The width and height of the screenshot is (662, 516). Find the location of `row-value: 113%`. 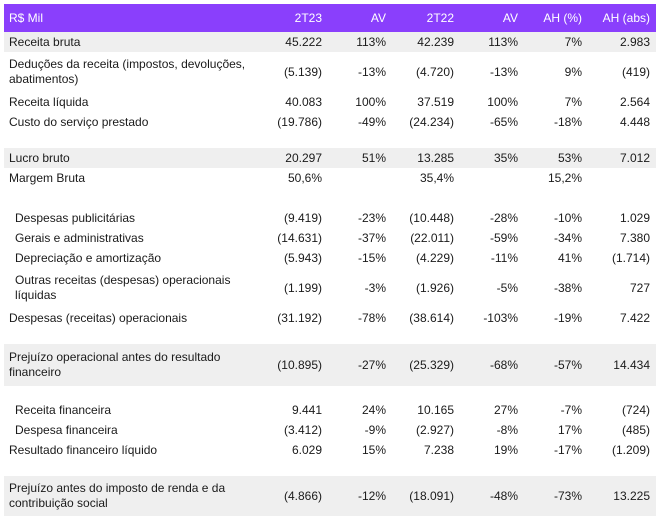

row-value: 113% is located at coordinates (503, 42).